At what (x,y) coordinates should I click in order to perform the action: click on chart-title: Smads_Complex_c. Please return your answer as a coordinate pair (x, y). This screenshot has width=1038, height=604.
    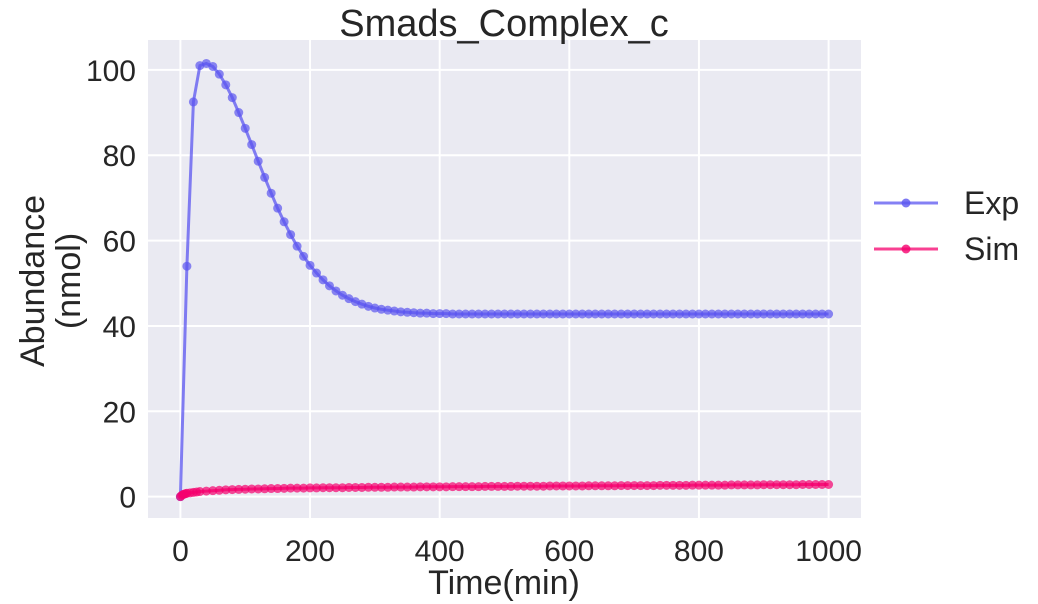
    Looking at the image, I should click on (503, 24).